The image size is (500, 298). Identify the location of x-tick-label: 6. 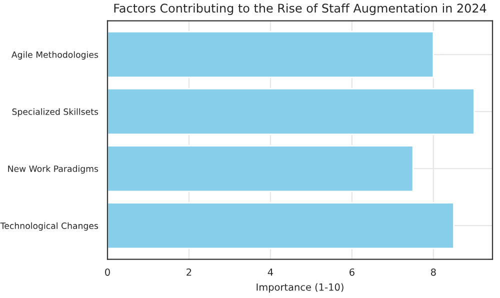
(352, 272).